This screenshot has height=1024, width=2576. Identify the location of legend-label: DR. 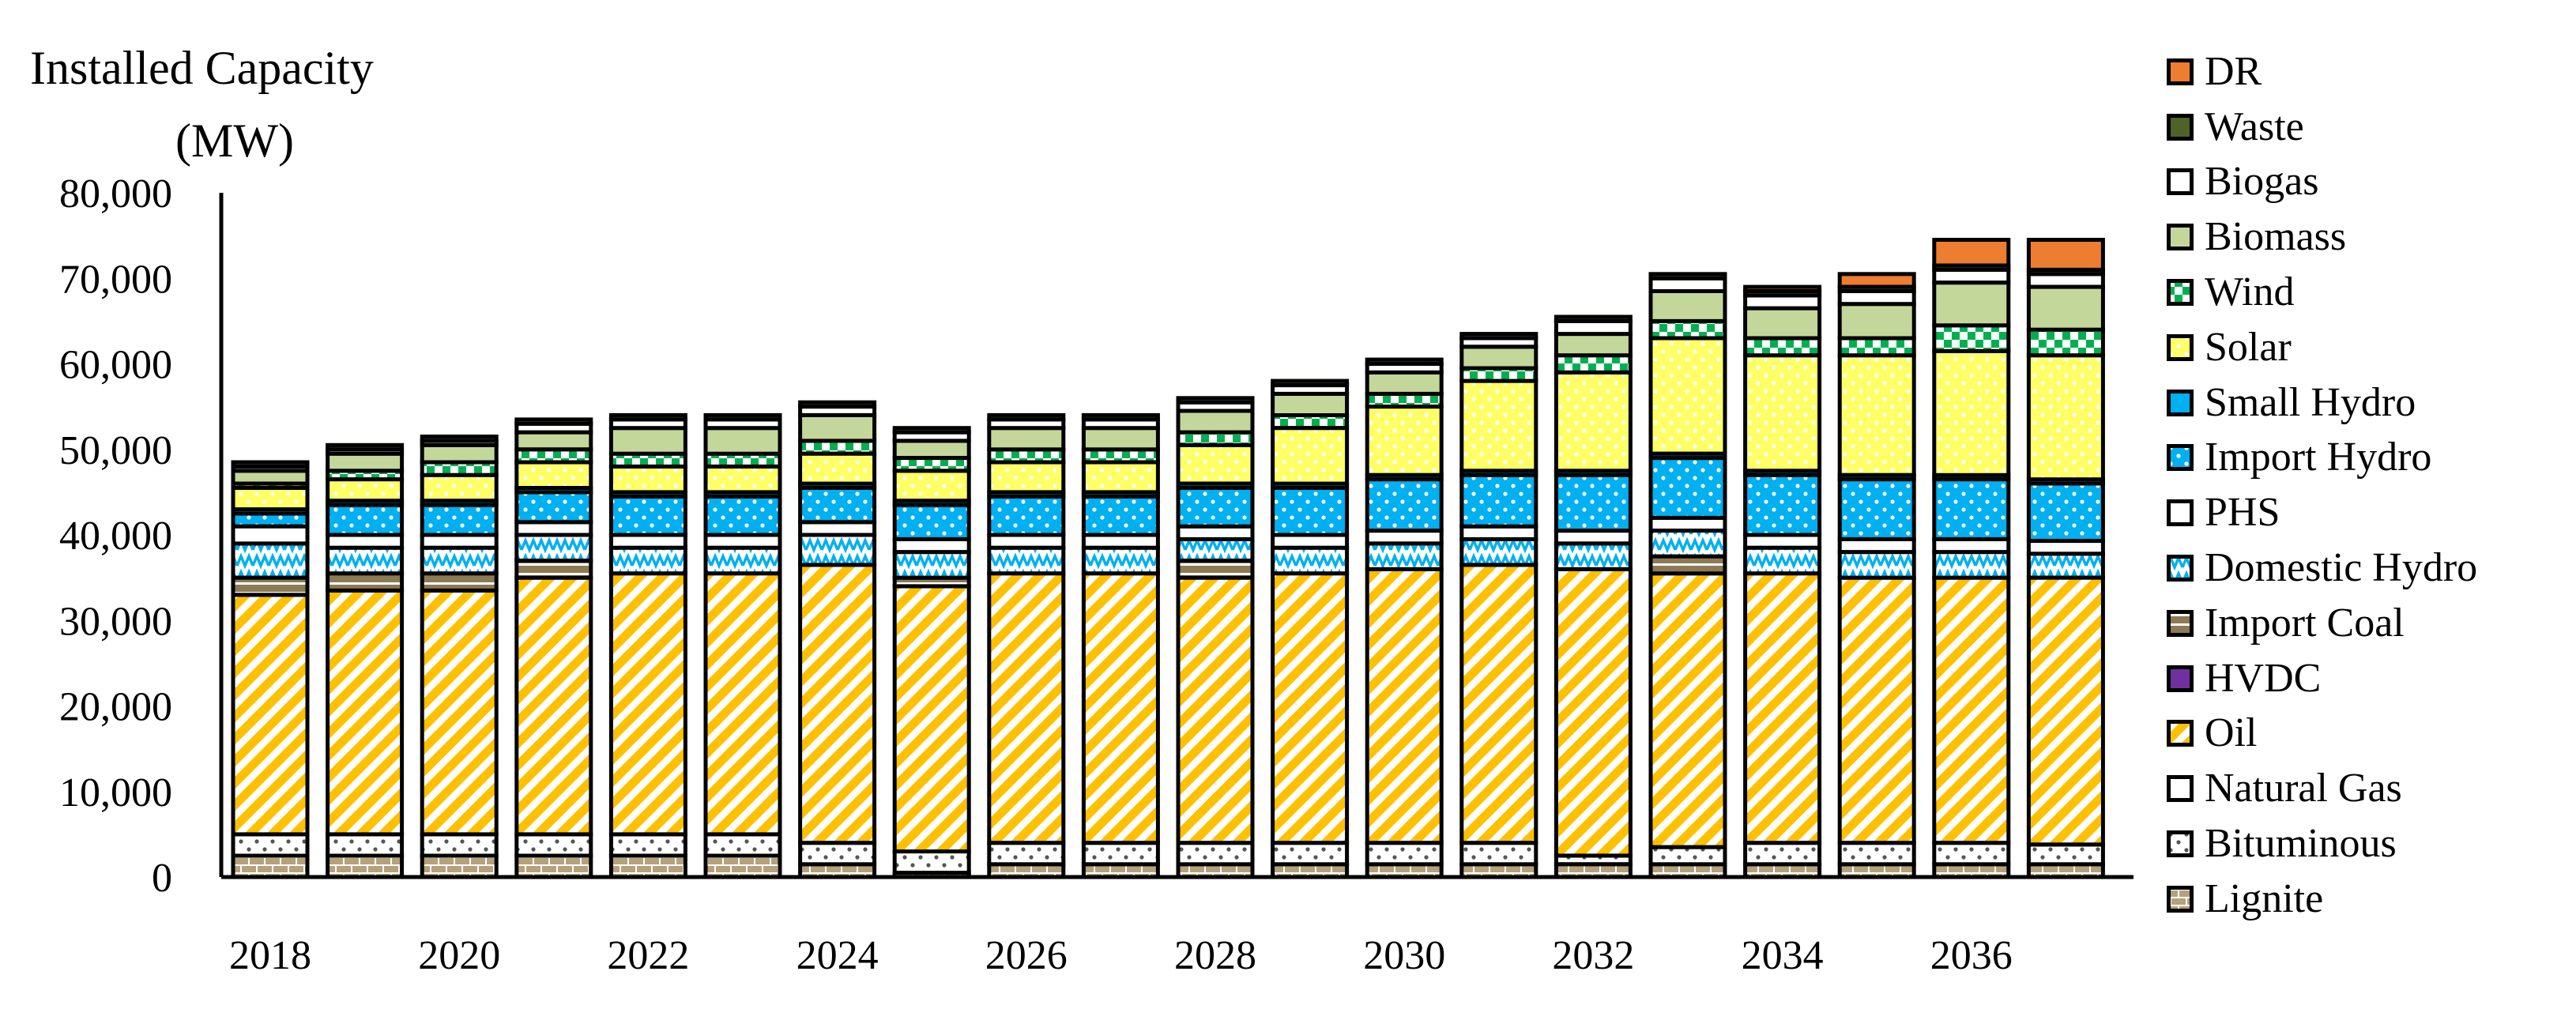
(2233, 71).